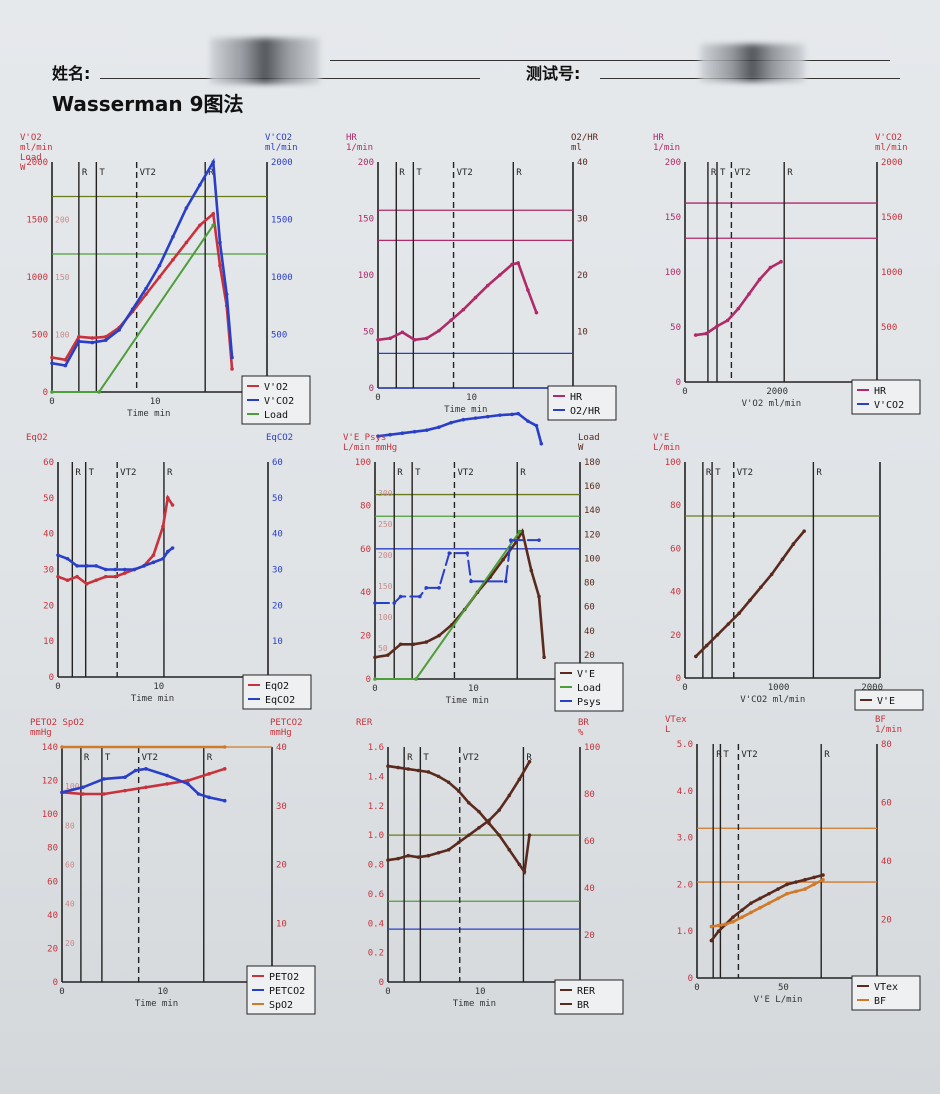 The height and width of the screenshot is (1094, 940). What do you see at coordinates (70, 943) in the screenshot?
I see `secondary-tick-label: 20` at bounding box center [70, 943].